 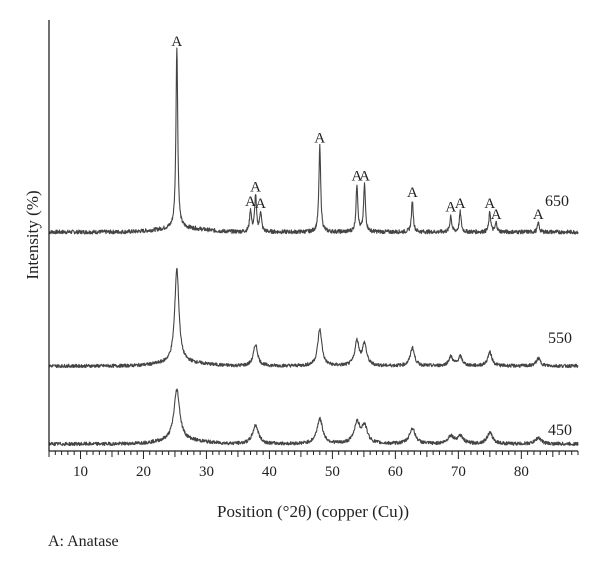 What do you see at coordinates (83, 541) in the screenshot?
I see `legend-note: A: Anatase` at bounding box center [83, 541].